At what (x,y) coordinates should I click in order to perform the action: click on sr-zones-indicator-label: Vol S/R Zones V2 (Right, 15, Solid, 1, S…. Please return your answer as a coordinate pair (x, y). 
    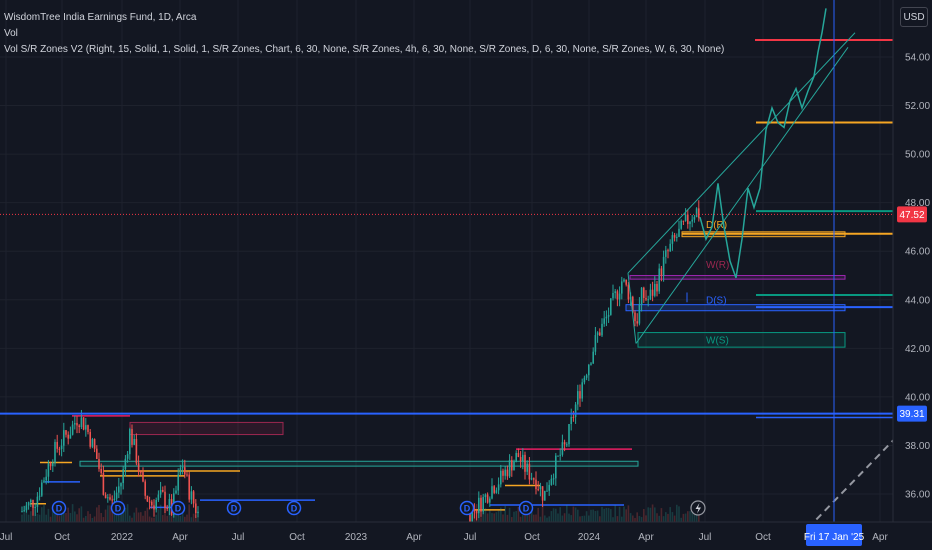
    Looking at the image, I should click on (364, 49).